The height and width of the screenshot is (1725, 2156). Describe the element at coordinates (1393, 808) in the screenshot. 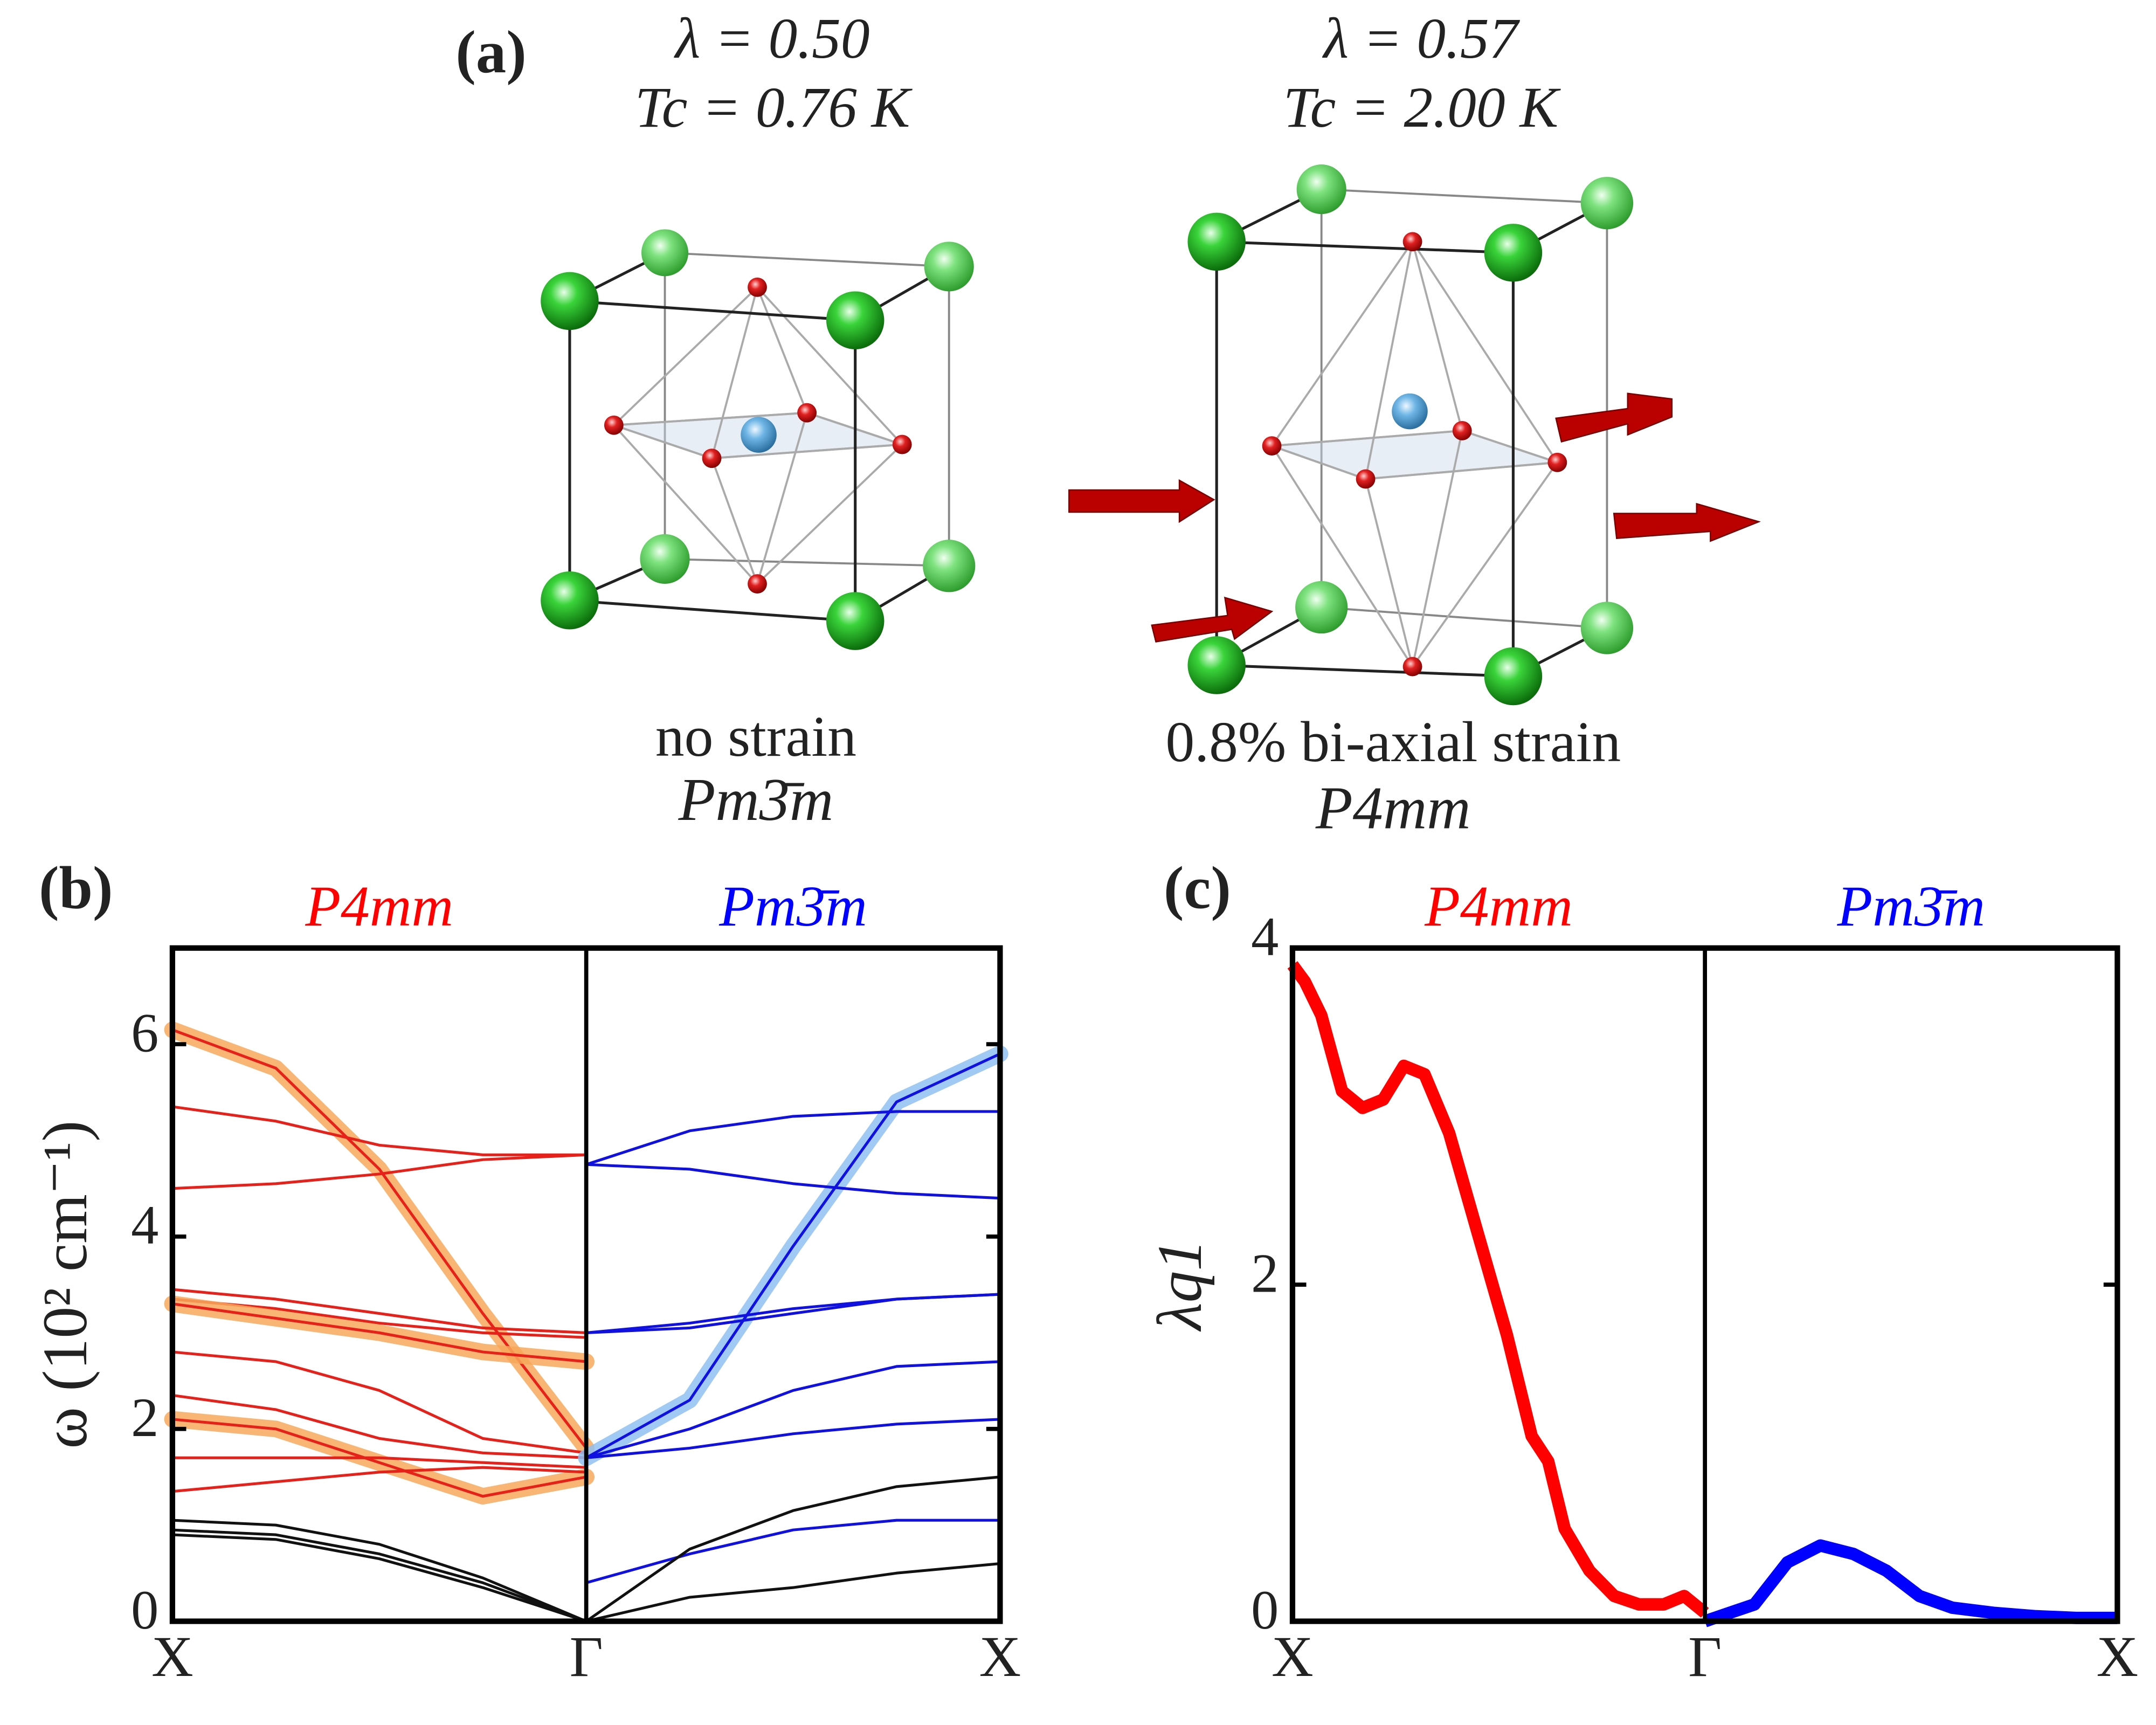

I see `space-group: P4mm` at that location.